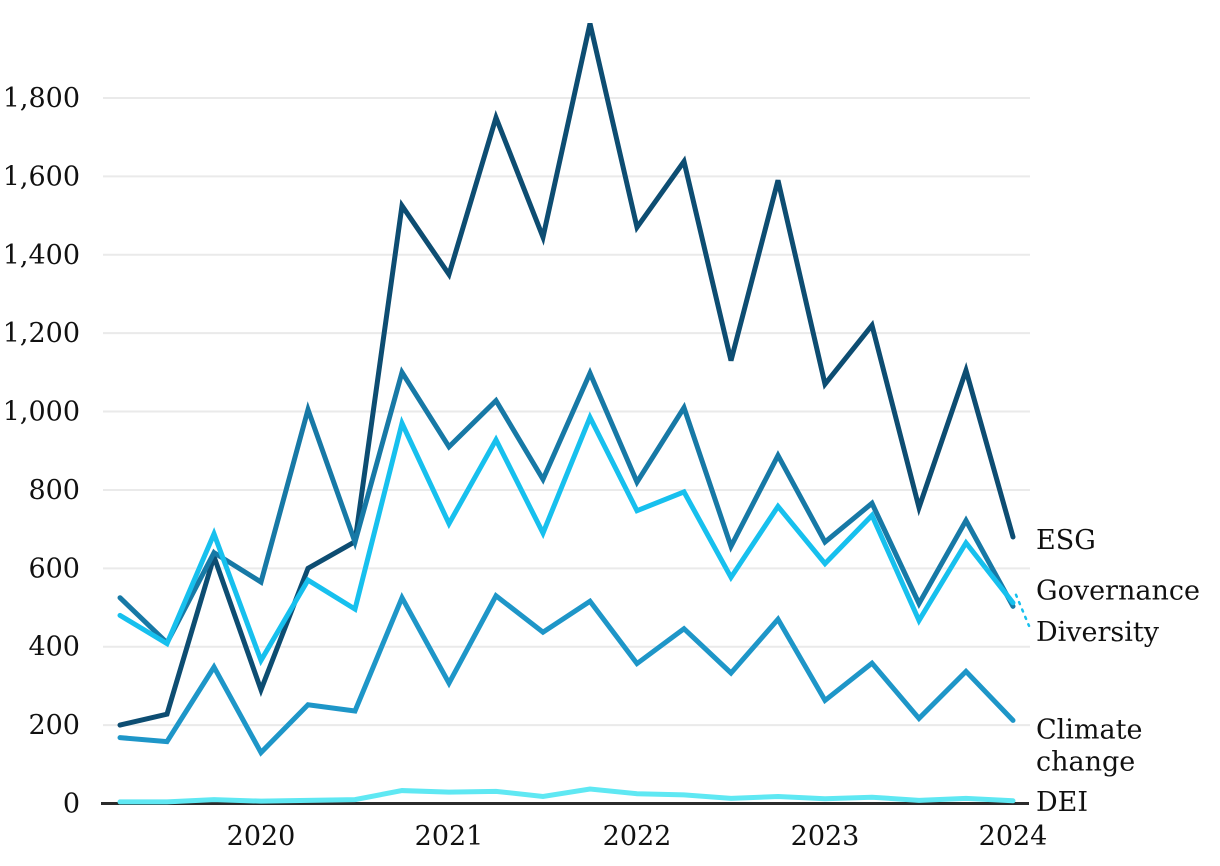  I want to click on x-axis-tick-labels: 2020 2021 2022 2023 2024, so click(637, 836).